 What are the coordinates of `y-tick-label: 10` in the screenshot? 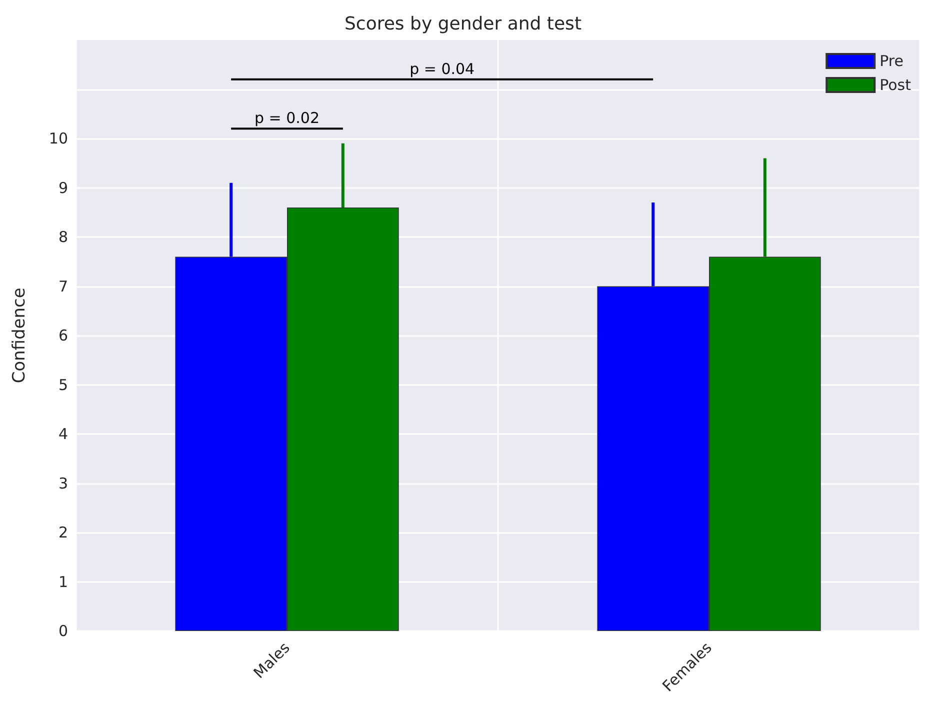 It's located at (58, 139).